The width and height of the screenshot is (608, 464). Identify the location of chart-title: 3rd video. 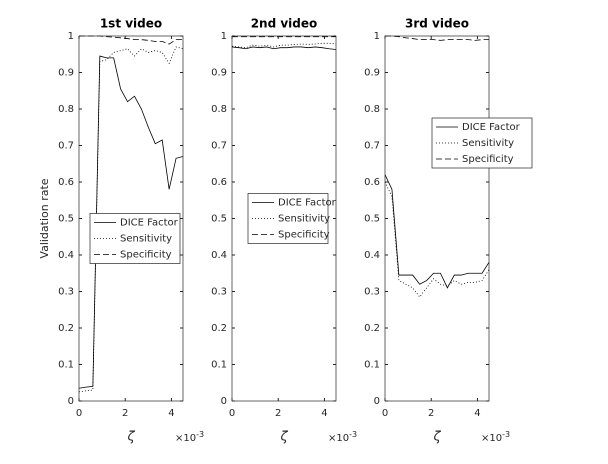
(437, 24).